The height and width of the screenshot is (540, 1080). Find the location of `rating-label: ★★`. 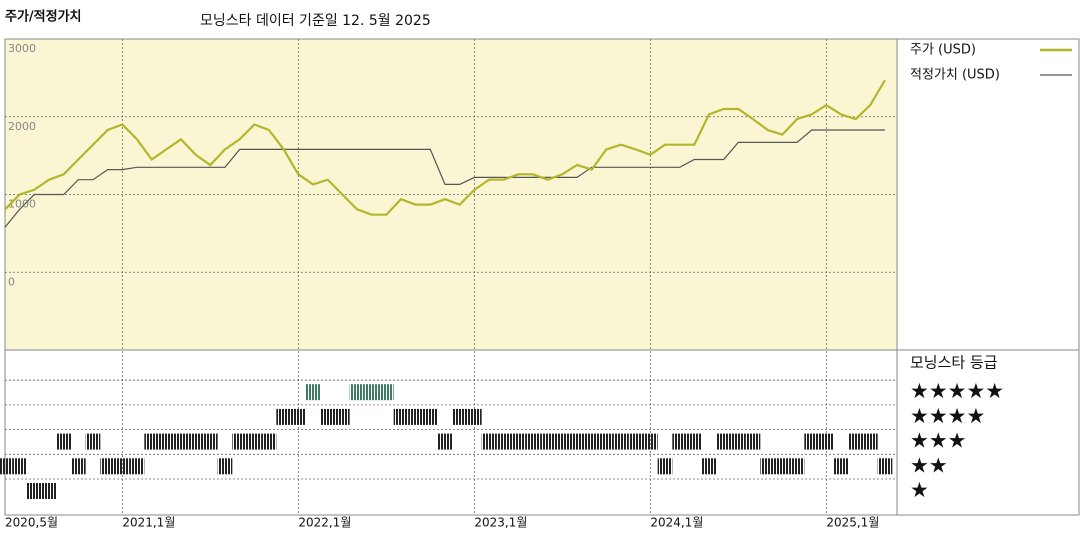

rating-label: ★★ is located at coordinates (929, 465).